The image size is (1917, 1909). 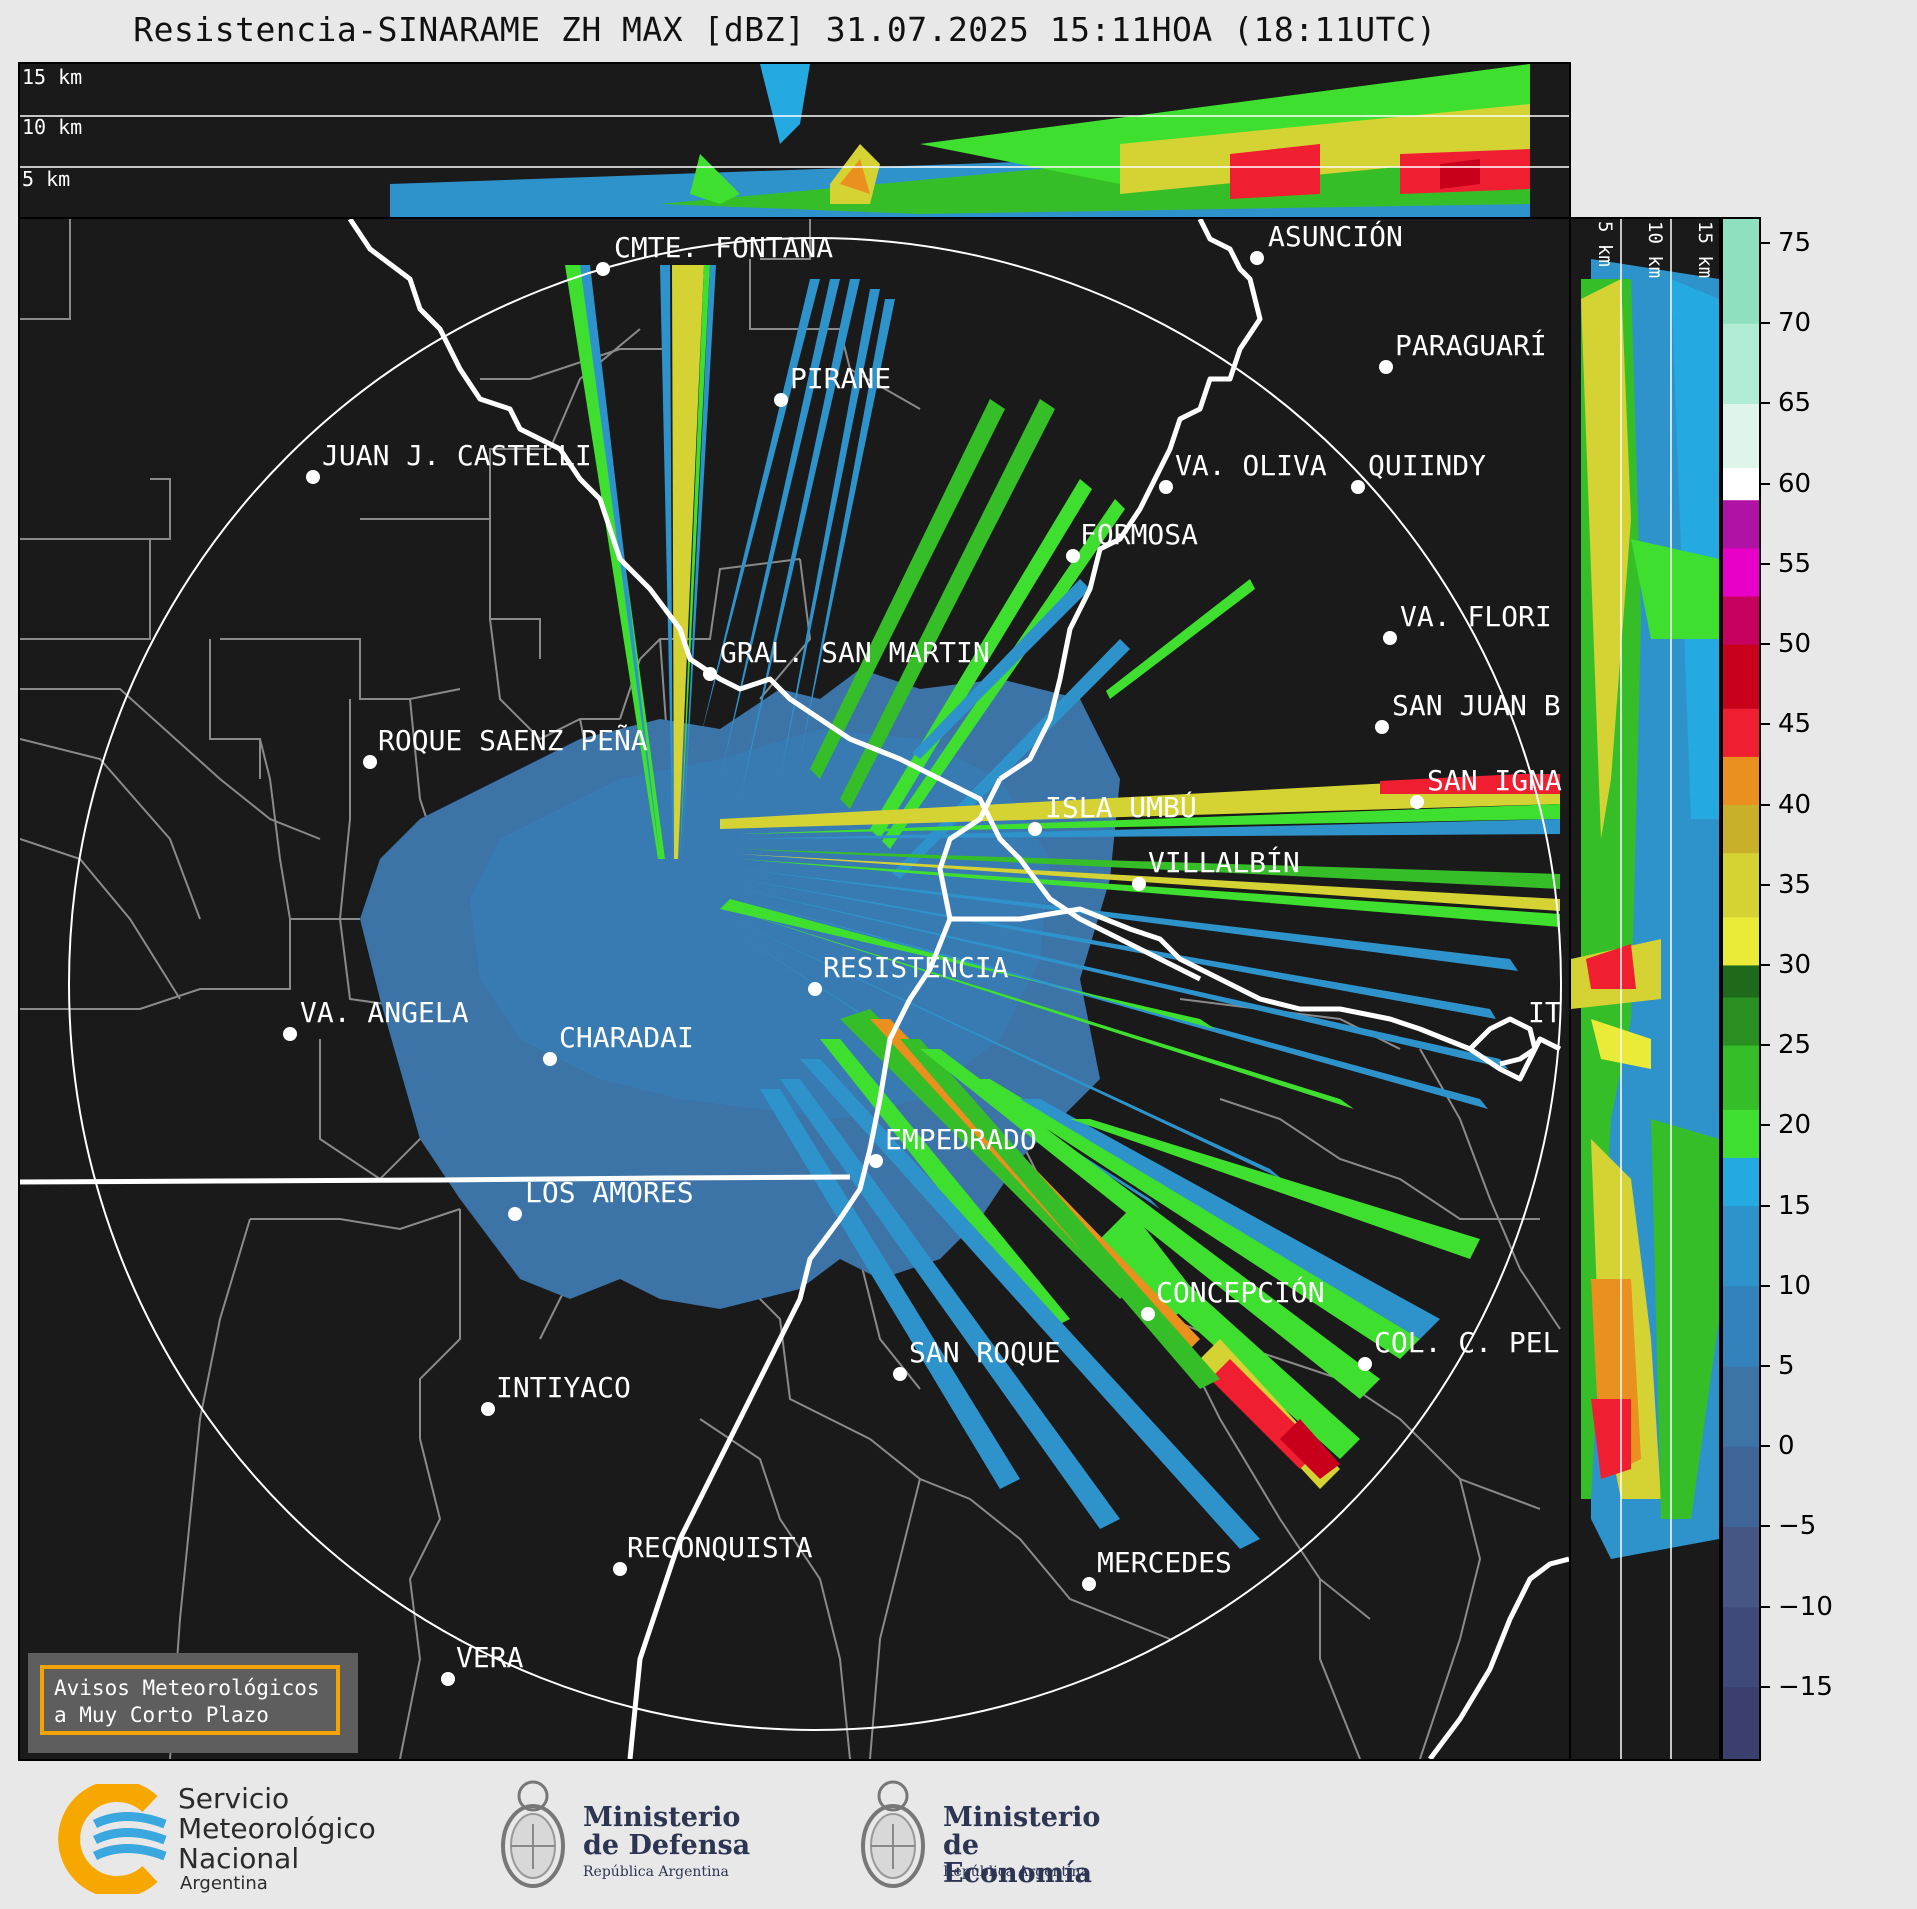 What do you see at coordinates (384, 1012) in the screenshot?
I see `svg-text: VA. ANGELA` at bounding box center [384, 1012].